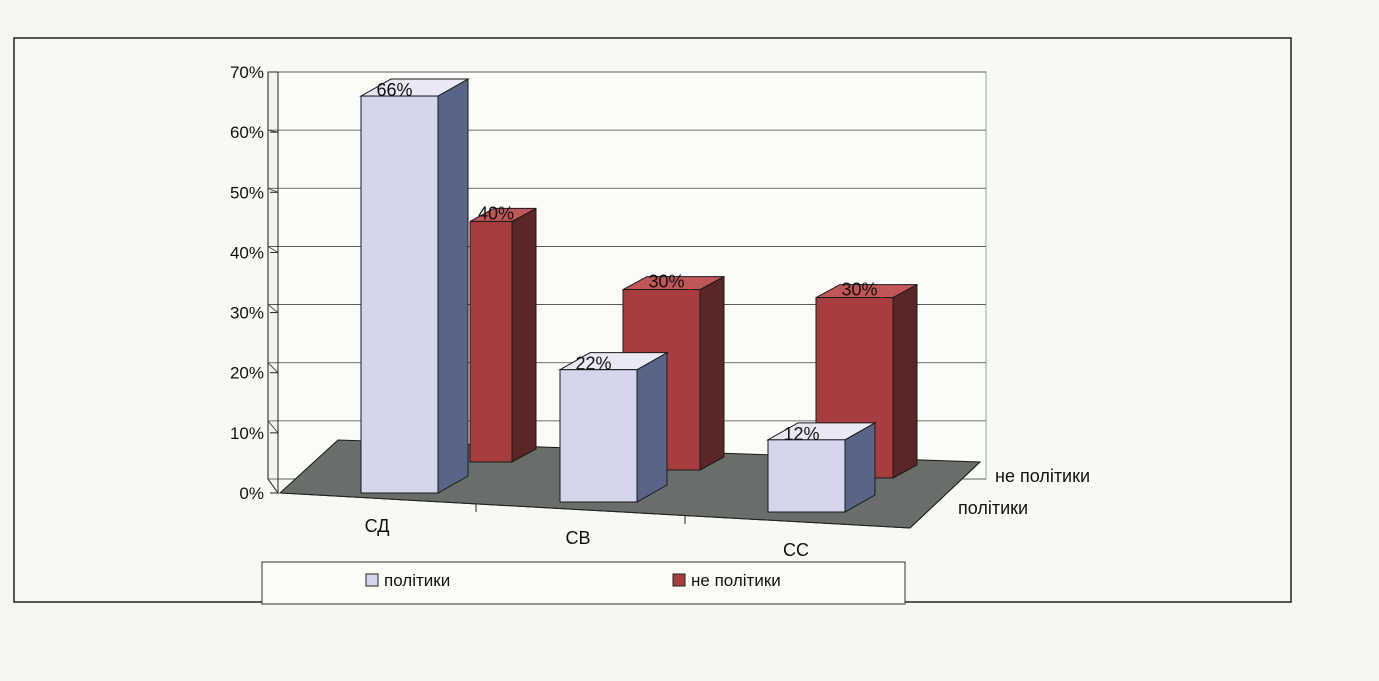 This screenshot has width=1379, height=681. What do you see at coordinates (247, 192) in the screenshot?
I see `y-tick-label: 50%` at bounding box center [247, 192].